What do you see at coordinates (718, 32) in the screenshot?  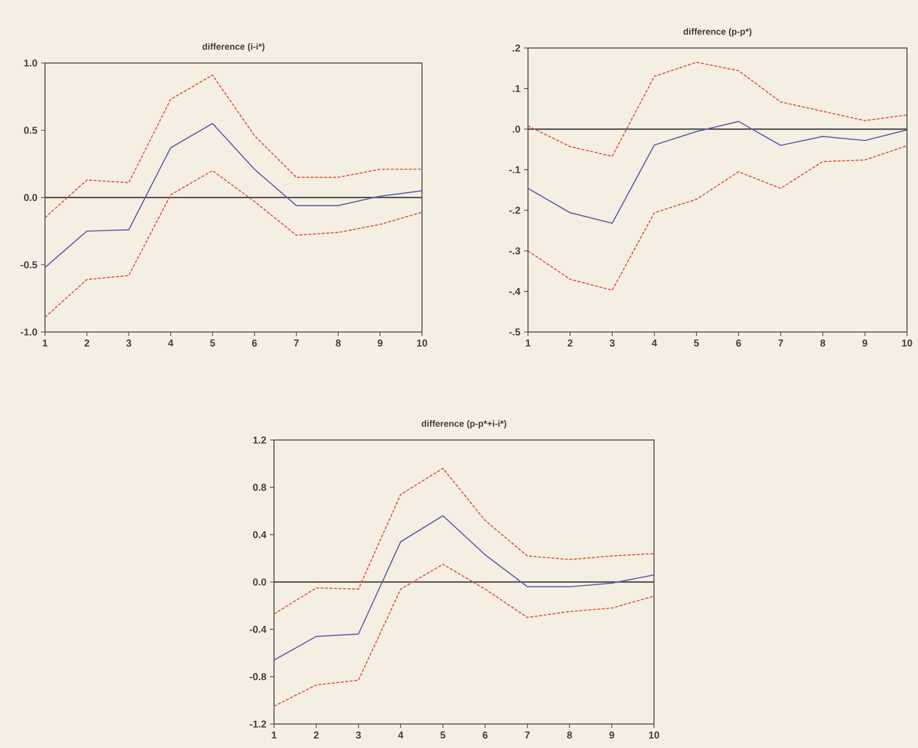 I see `chart-title: difference (p-p*)` at bounding box center [718, 32].